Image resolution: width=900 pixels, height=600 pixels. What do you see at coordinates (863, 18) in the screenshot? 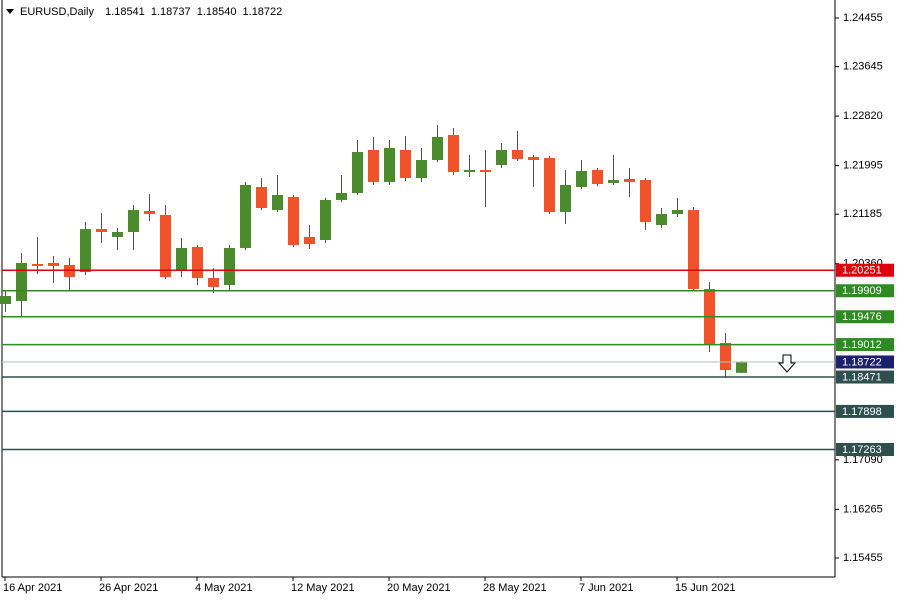
I see `y-tick-label: 1.24455` at bounding box center [863, 18].